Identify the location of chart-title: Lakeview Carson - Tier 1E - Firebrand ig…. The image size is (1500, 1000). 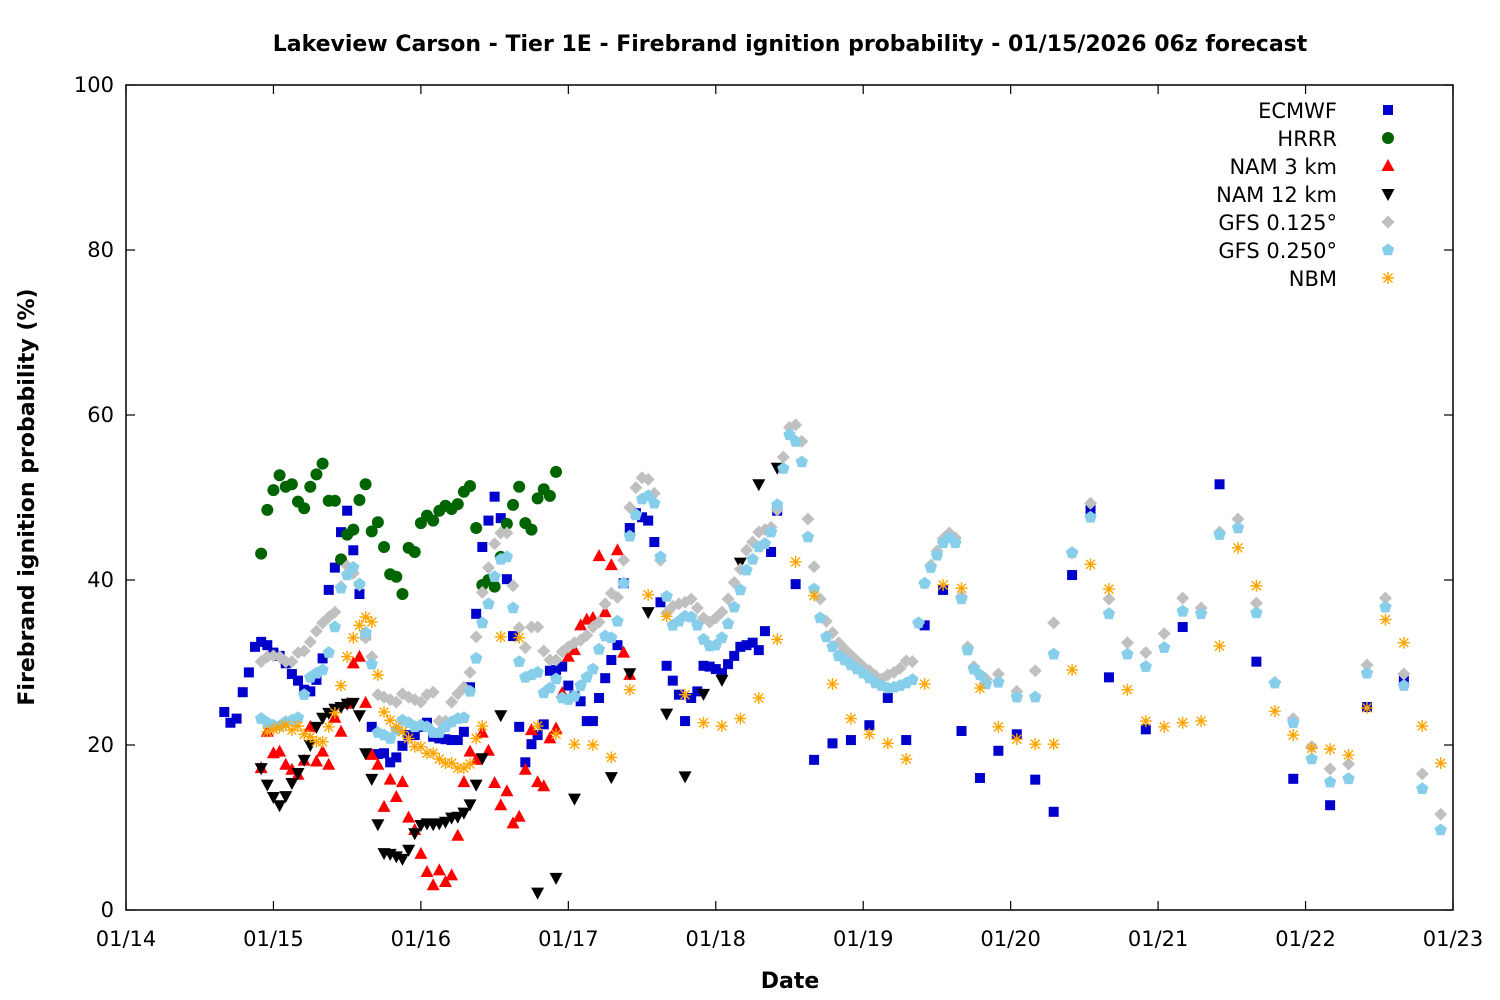
(790, 44).